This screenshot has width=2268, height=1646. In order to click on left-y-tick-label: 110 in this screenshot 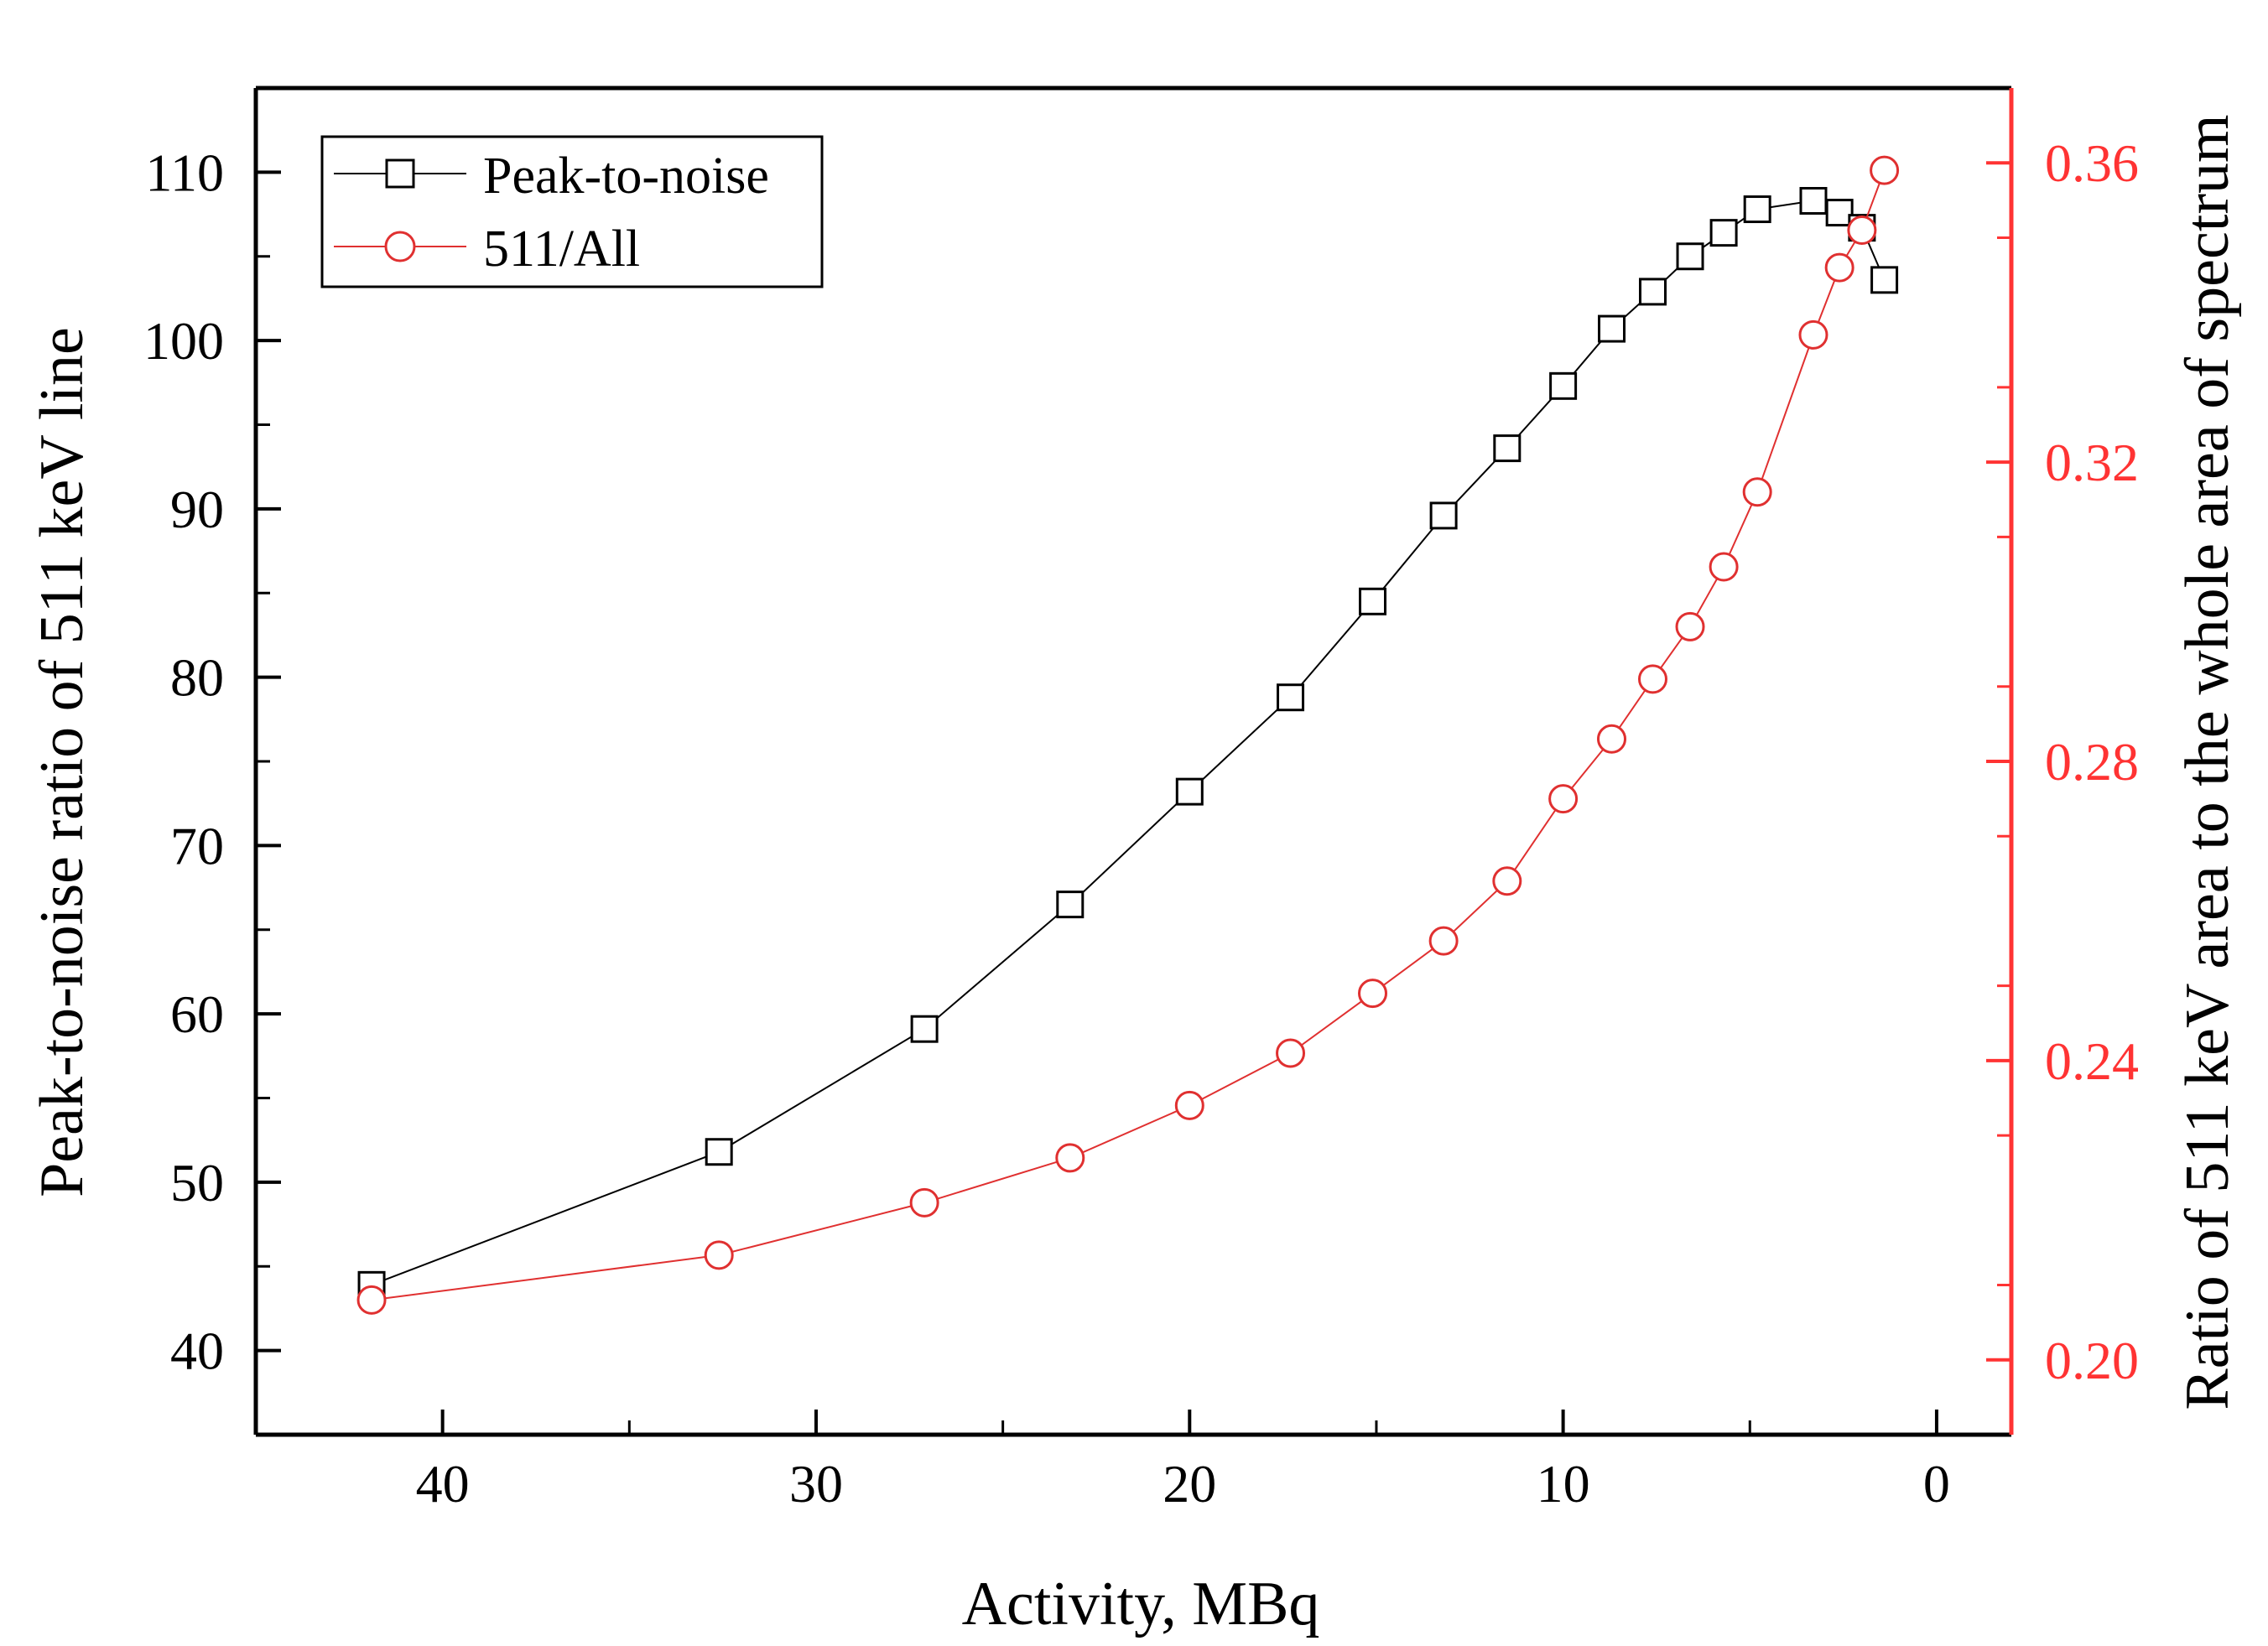, I will do `click(184, 172)`.